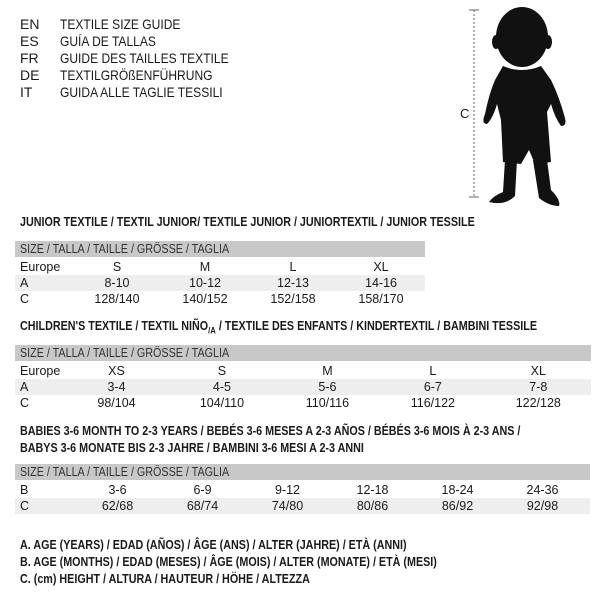 This screenshot has width=600, height=600. I want to click on table-row: A 8-10 10-12 12-13 14-16, so click(220, 283).